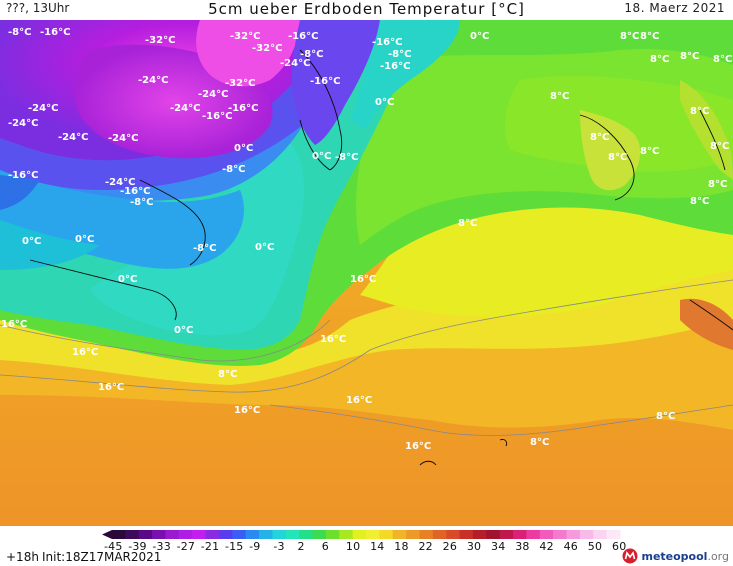 This screenshot has width=733, height=566. What do you see at coordinates (301, 546) in the screenshot?
I see `colorbar-tick-label: 2` at bounding box center [301, 546].